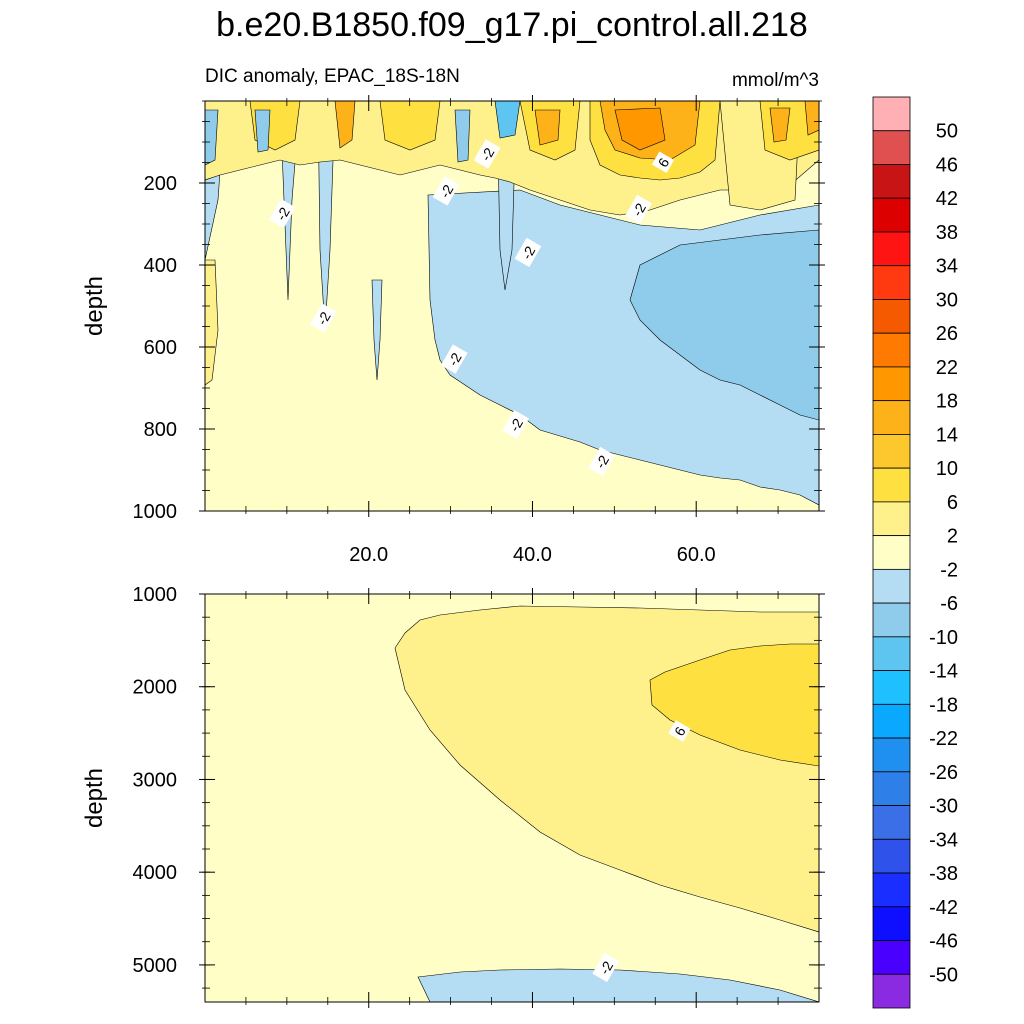  What do you see at coordinates (724, 325) in the screenshot?
I see `fill-level-minus6` at bounding box center [724, 325].